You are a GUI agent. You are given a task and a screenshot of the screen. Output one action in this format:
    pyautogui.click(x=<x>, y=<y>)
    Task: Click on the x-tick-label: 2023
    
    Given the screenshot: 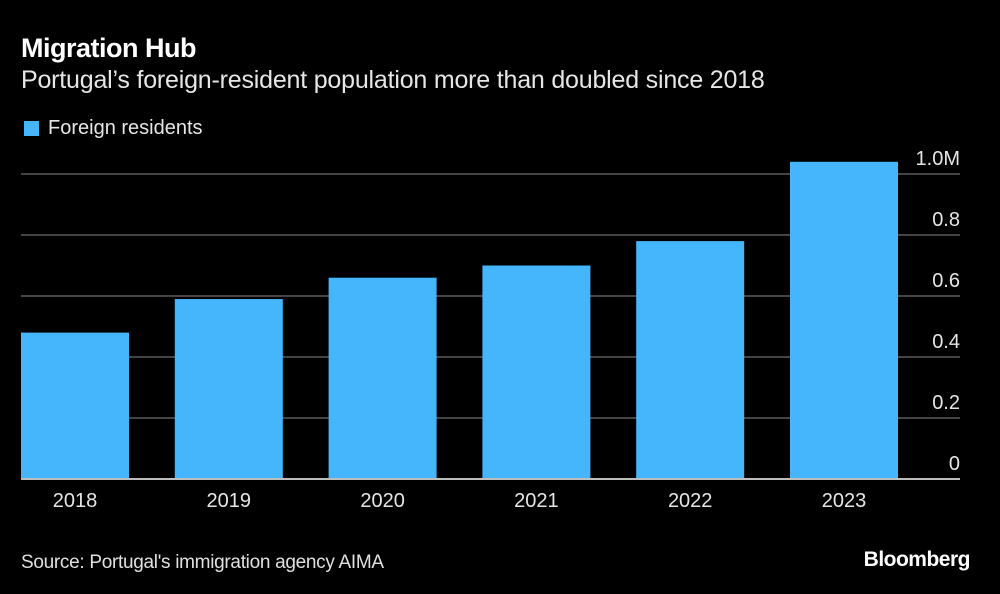 What is the action you would take?
    pyautogui.click(x=844, y=501)
    